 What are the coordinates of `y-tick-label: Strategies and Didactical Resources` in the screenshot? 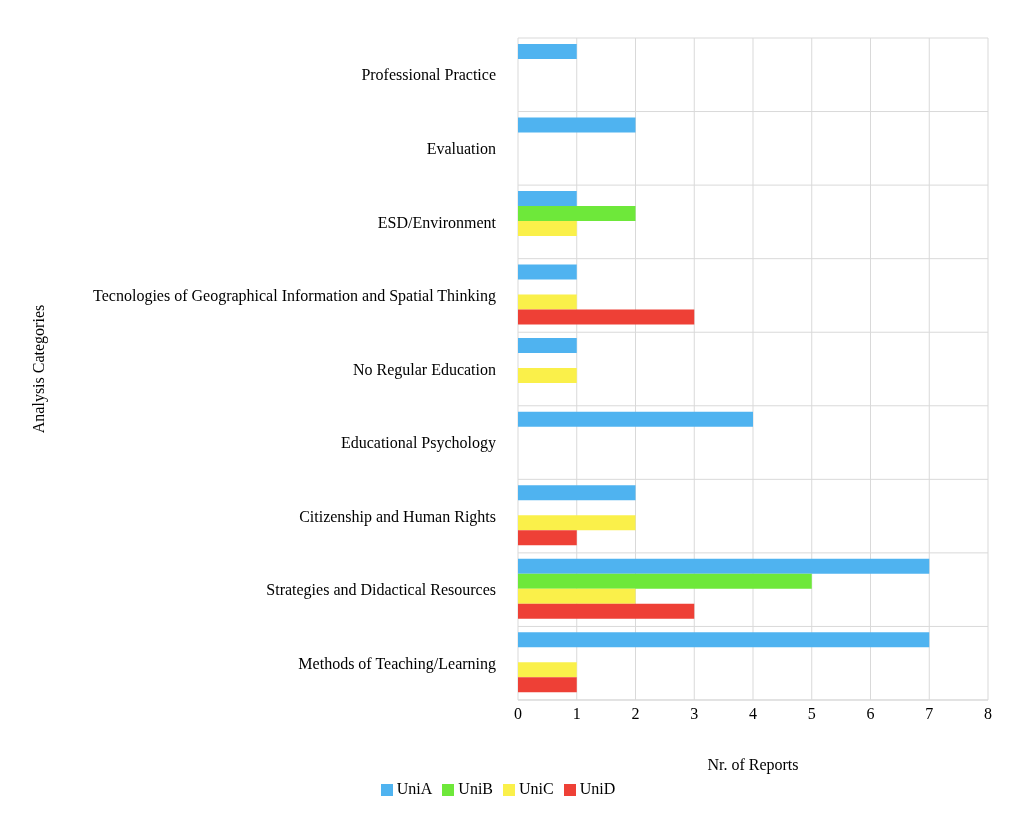 It's located at (381, 590).